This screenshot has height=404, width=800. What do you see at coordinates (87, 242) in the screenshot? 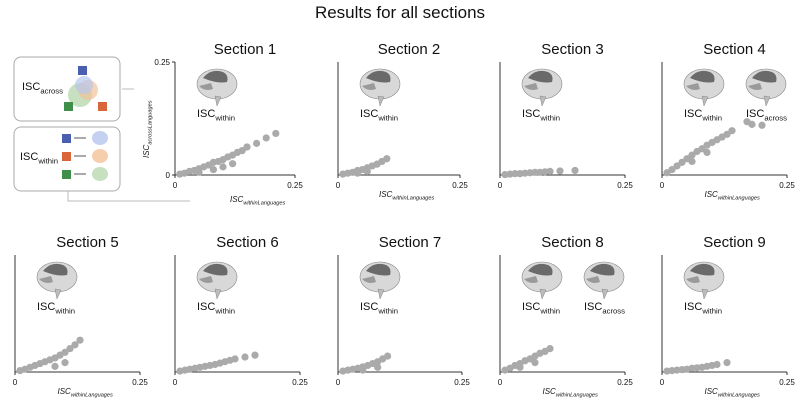
I see `panel-title: Section 5` at bounding box center [87, 242].